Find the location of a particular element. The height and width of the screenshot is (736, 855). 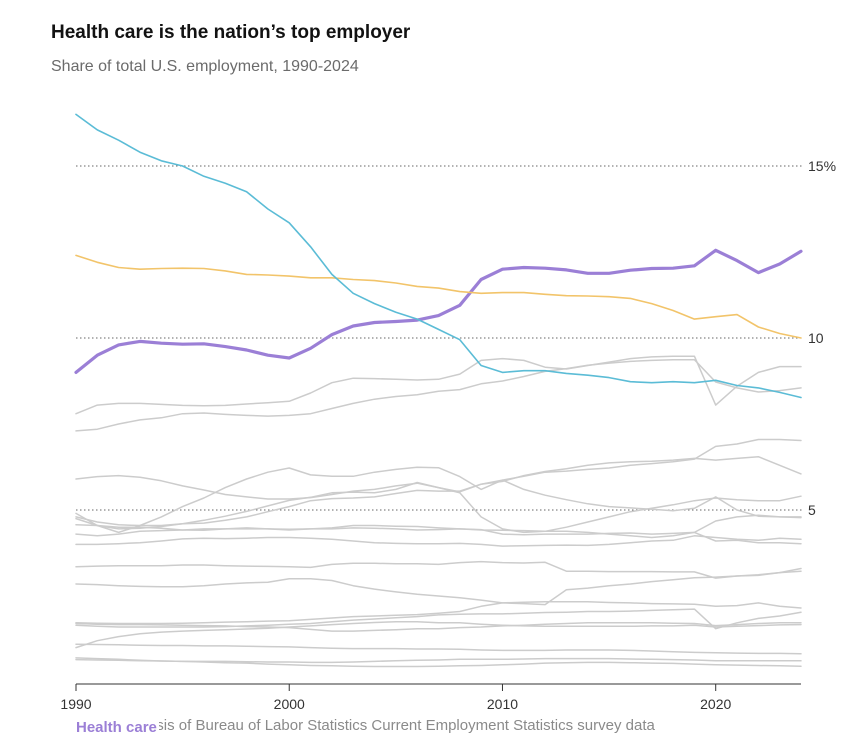

x-tick-label: 1990 is located at coordinates (75, 704).